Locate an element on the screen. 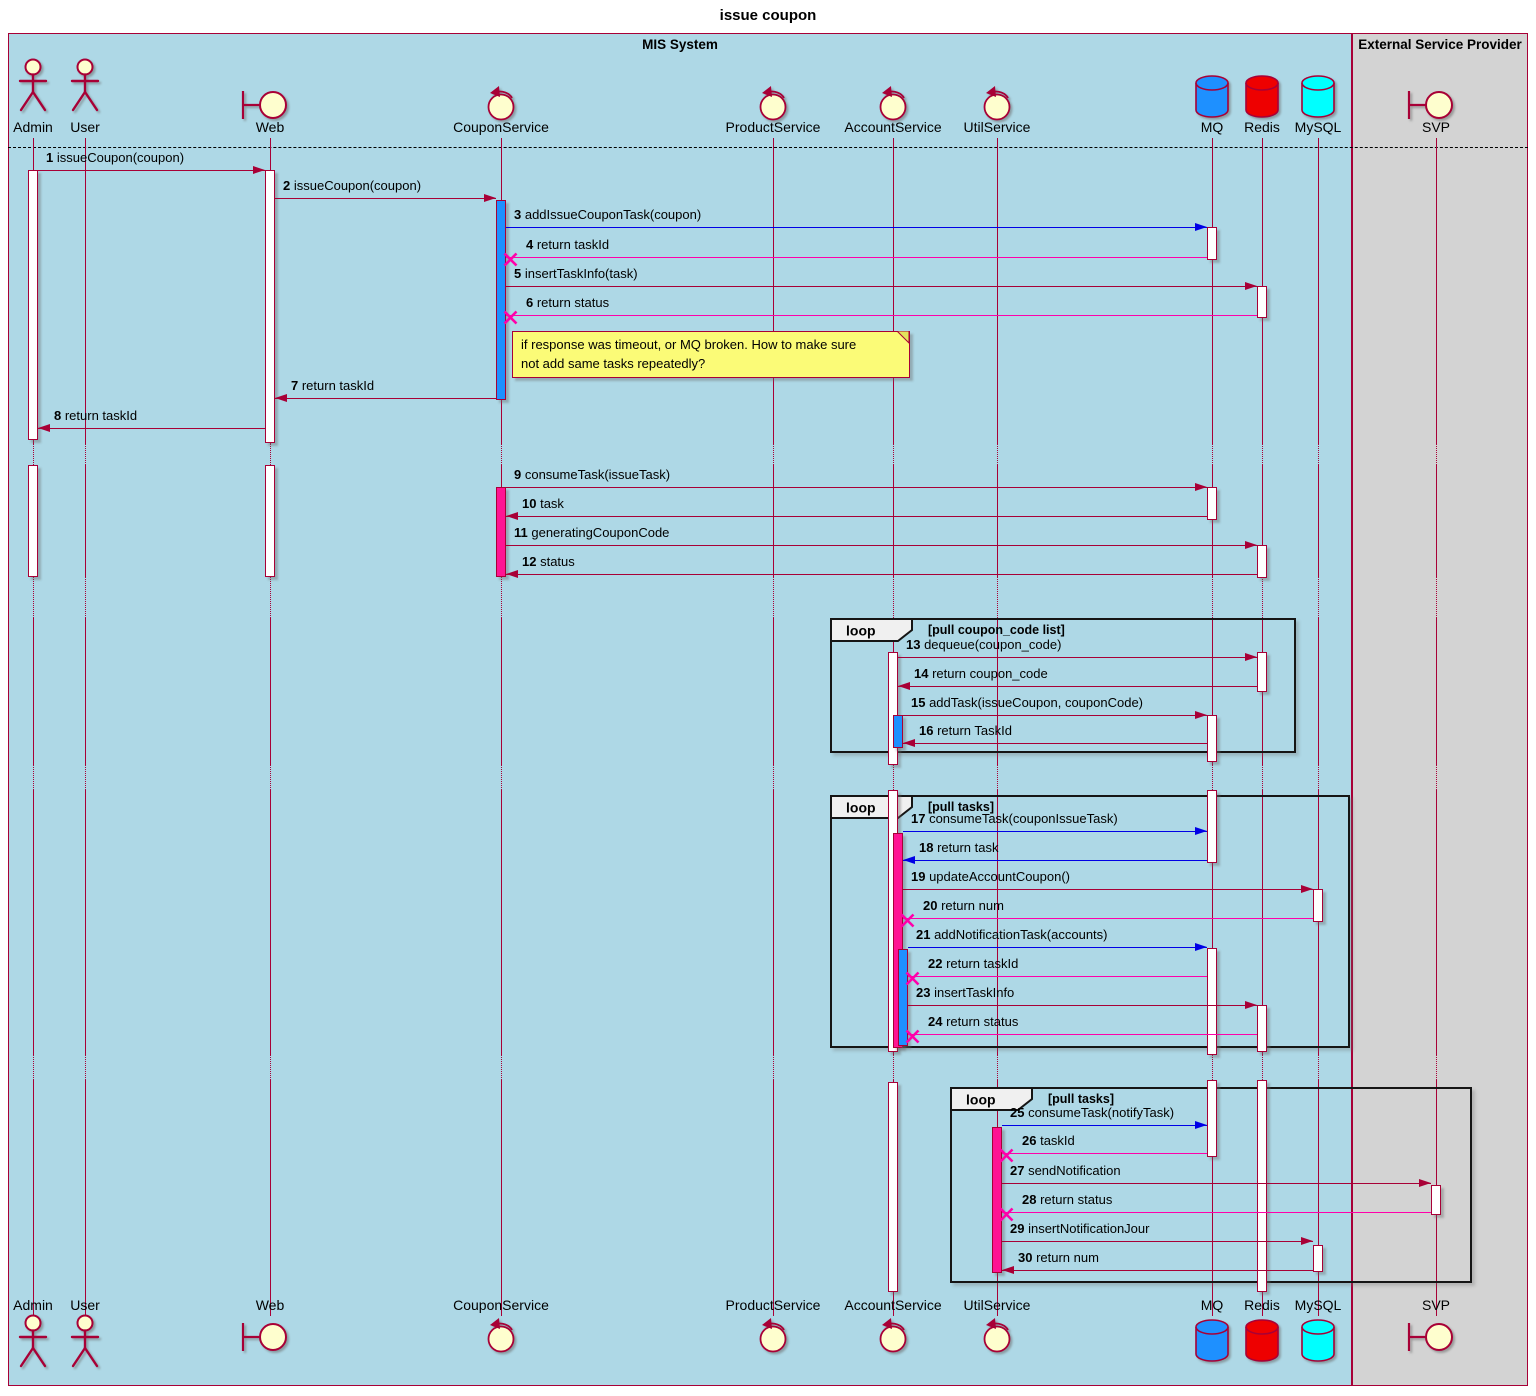  message-19-label: 19 updateAccountCoupon() is located at coordinates (991, 876).